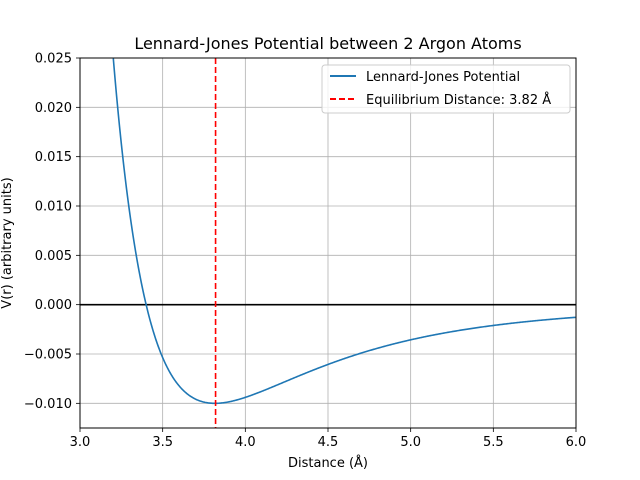 The width and height of the screenshot is (640, 480). Describe the element at coordinates (53, 59) in the screenshot. I see `y-tick-label: 0.025` at that location.